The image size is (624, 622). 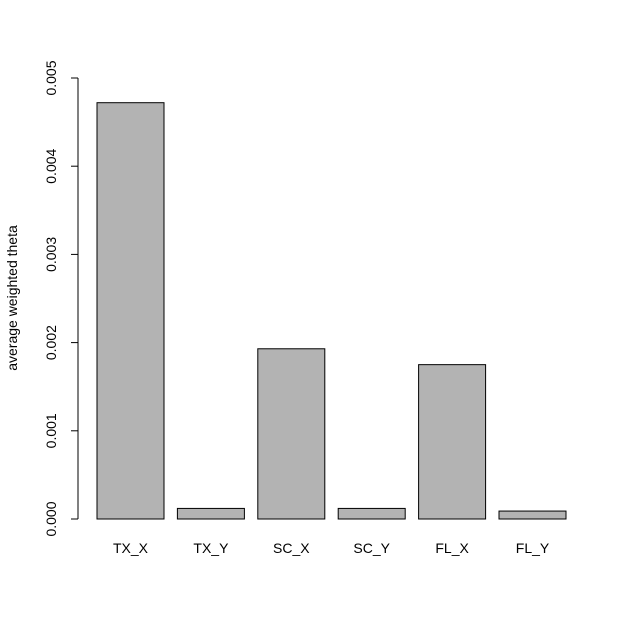 What do you see at coordinates (371, 548) in the screenshot?
I see `x-tick-label: SC_Y` at bounding box center [371, 548].